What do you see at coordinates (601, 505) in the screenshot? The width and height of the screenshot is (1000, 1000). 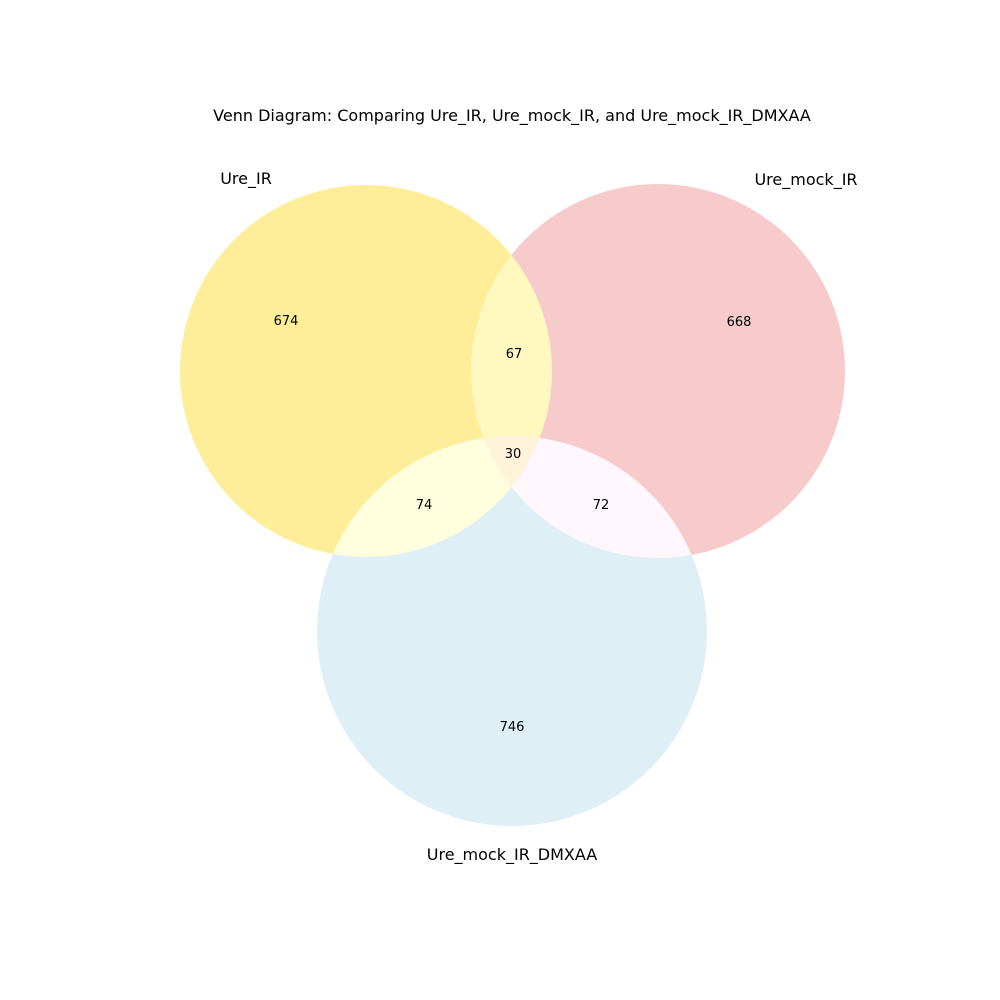 I see `count-bc-intersection: 72` at bounding box center [601, 505].